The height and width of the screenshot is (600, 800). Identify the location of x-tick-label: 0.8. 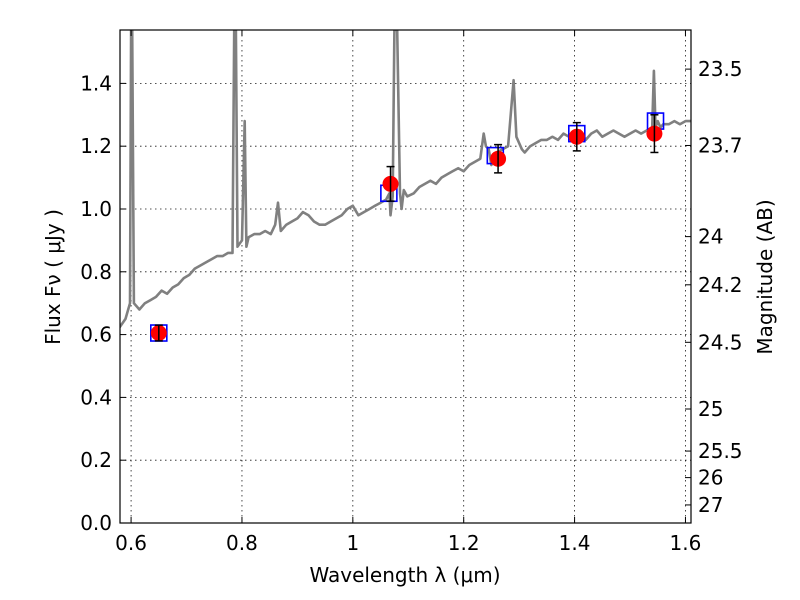
(242, 543).